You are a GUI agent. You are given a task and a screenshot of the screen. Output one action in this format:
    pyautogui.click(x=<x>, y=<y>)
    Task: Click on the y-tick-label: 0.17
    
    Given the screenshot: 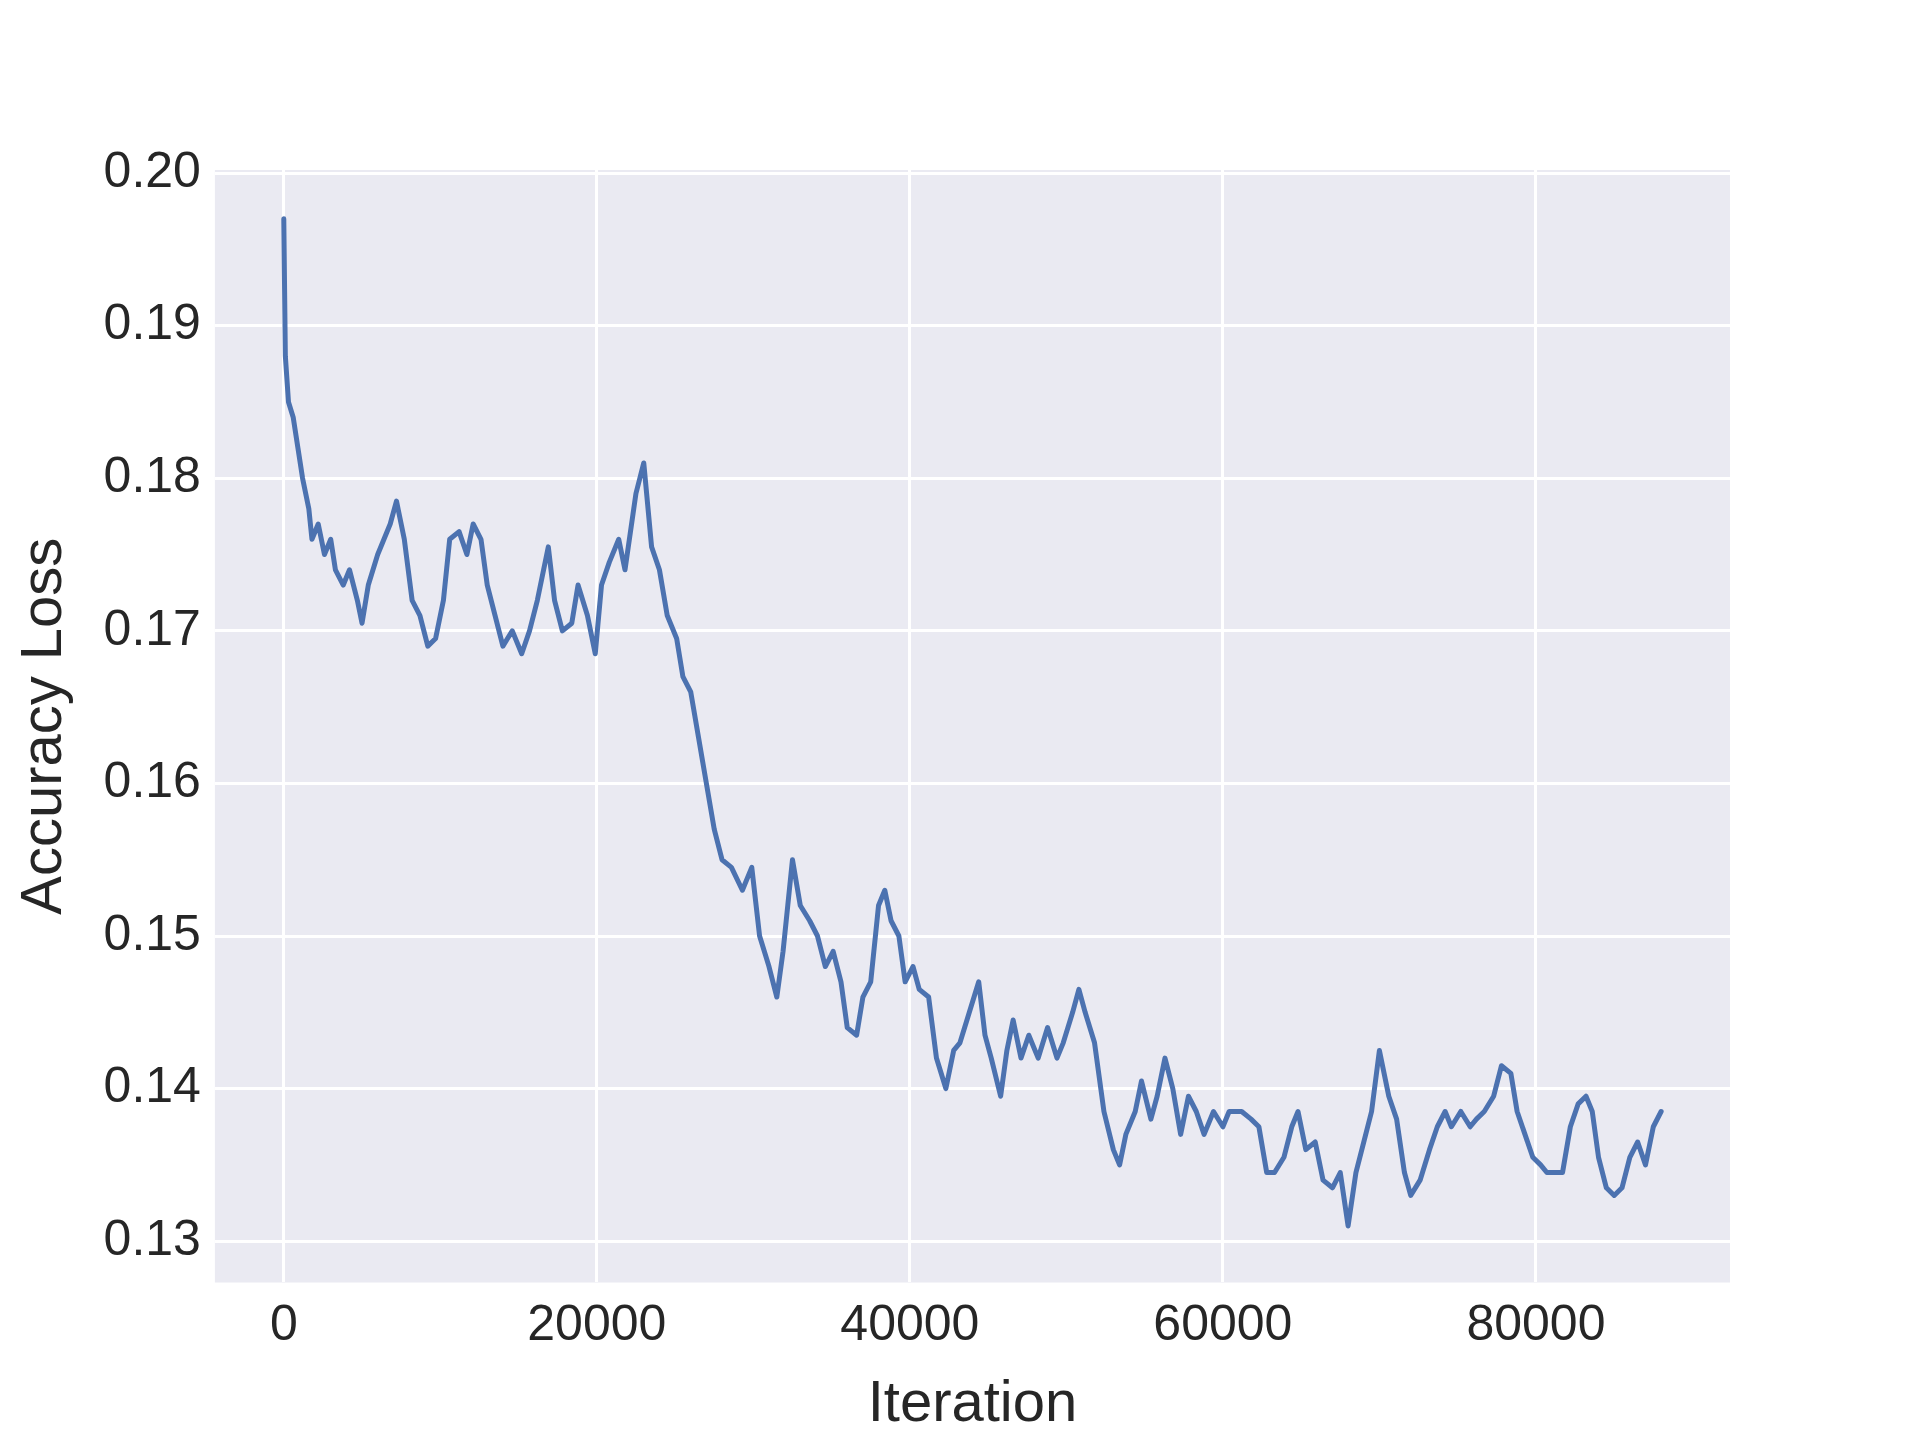 What is the action you would take?
    pyautogui.click(x=152, y=627)
    